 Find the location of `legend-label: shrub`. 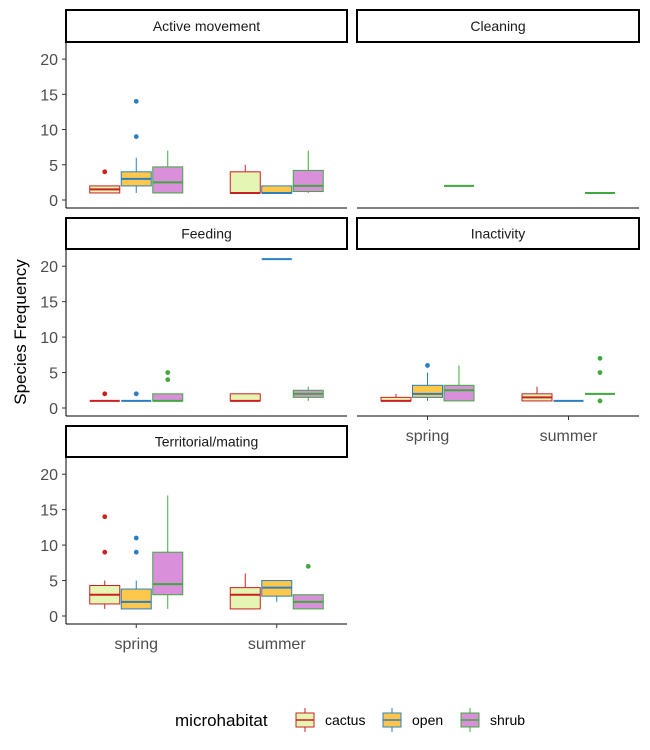

legend-label: shrub is located at coordinates (507, 720).